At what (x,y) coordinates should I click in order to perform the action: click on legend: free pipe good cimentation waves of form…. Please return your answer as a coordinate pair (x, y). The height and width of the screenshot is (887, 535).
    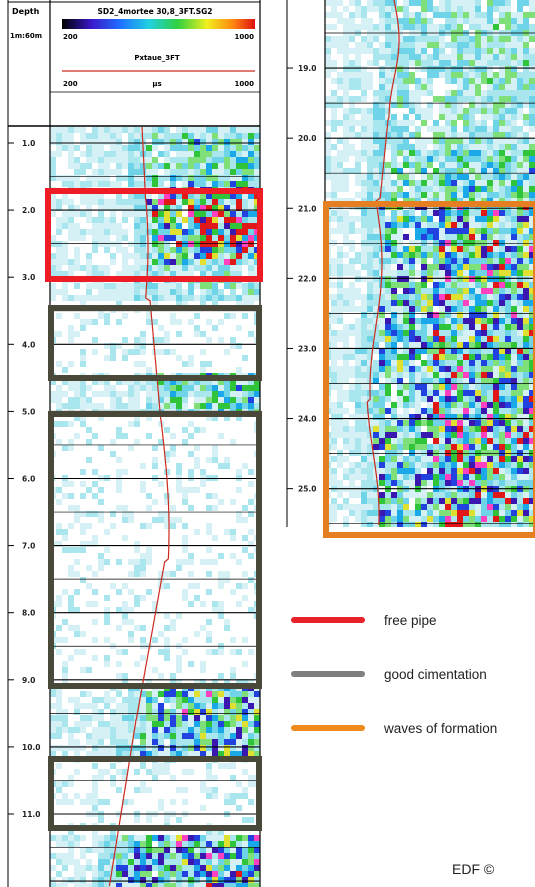
    Looking at the image, I should click on (394, 674).